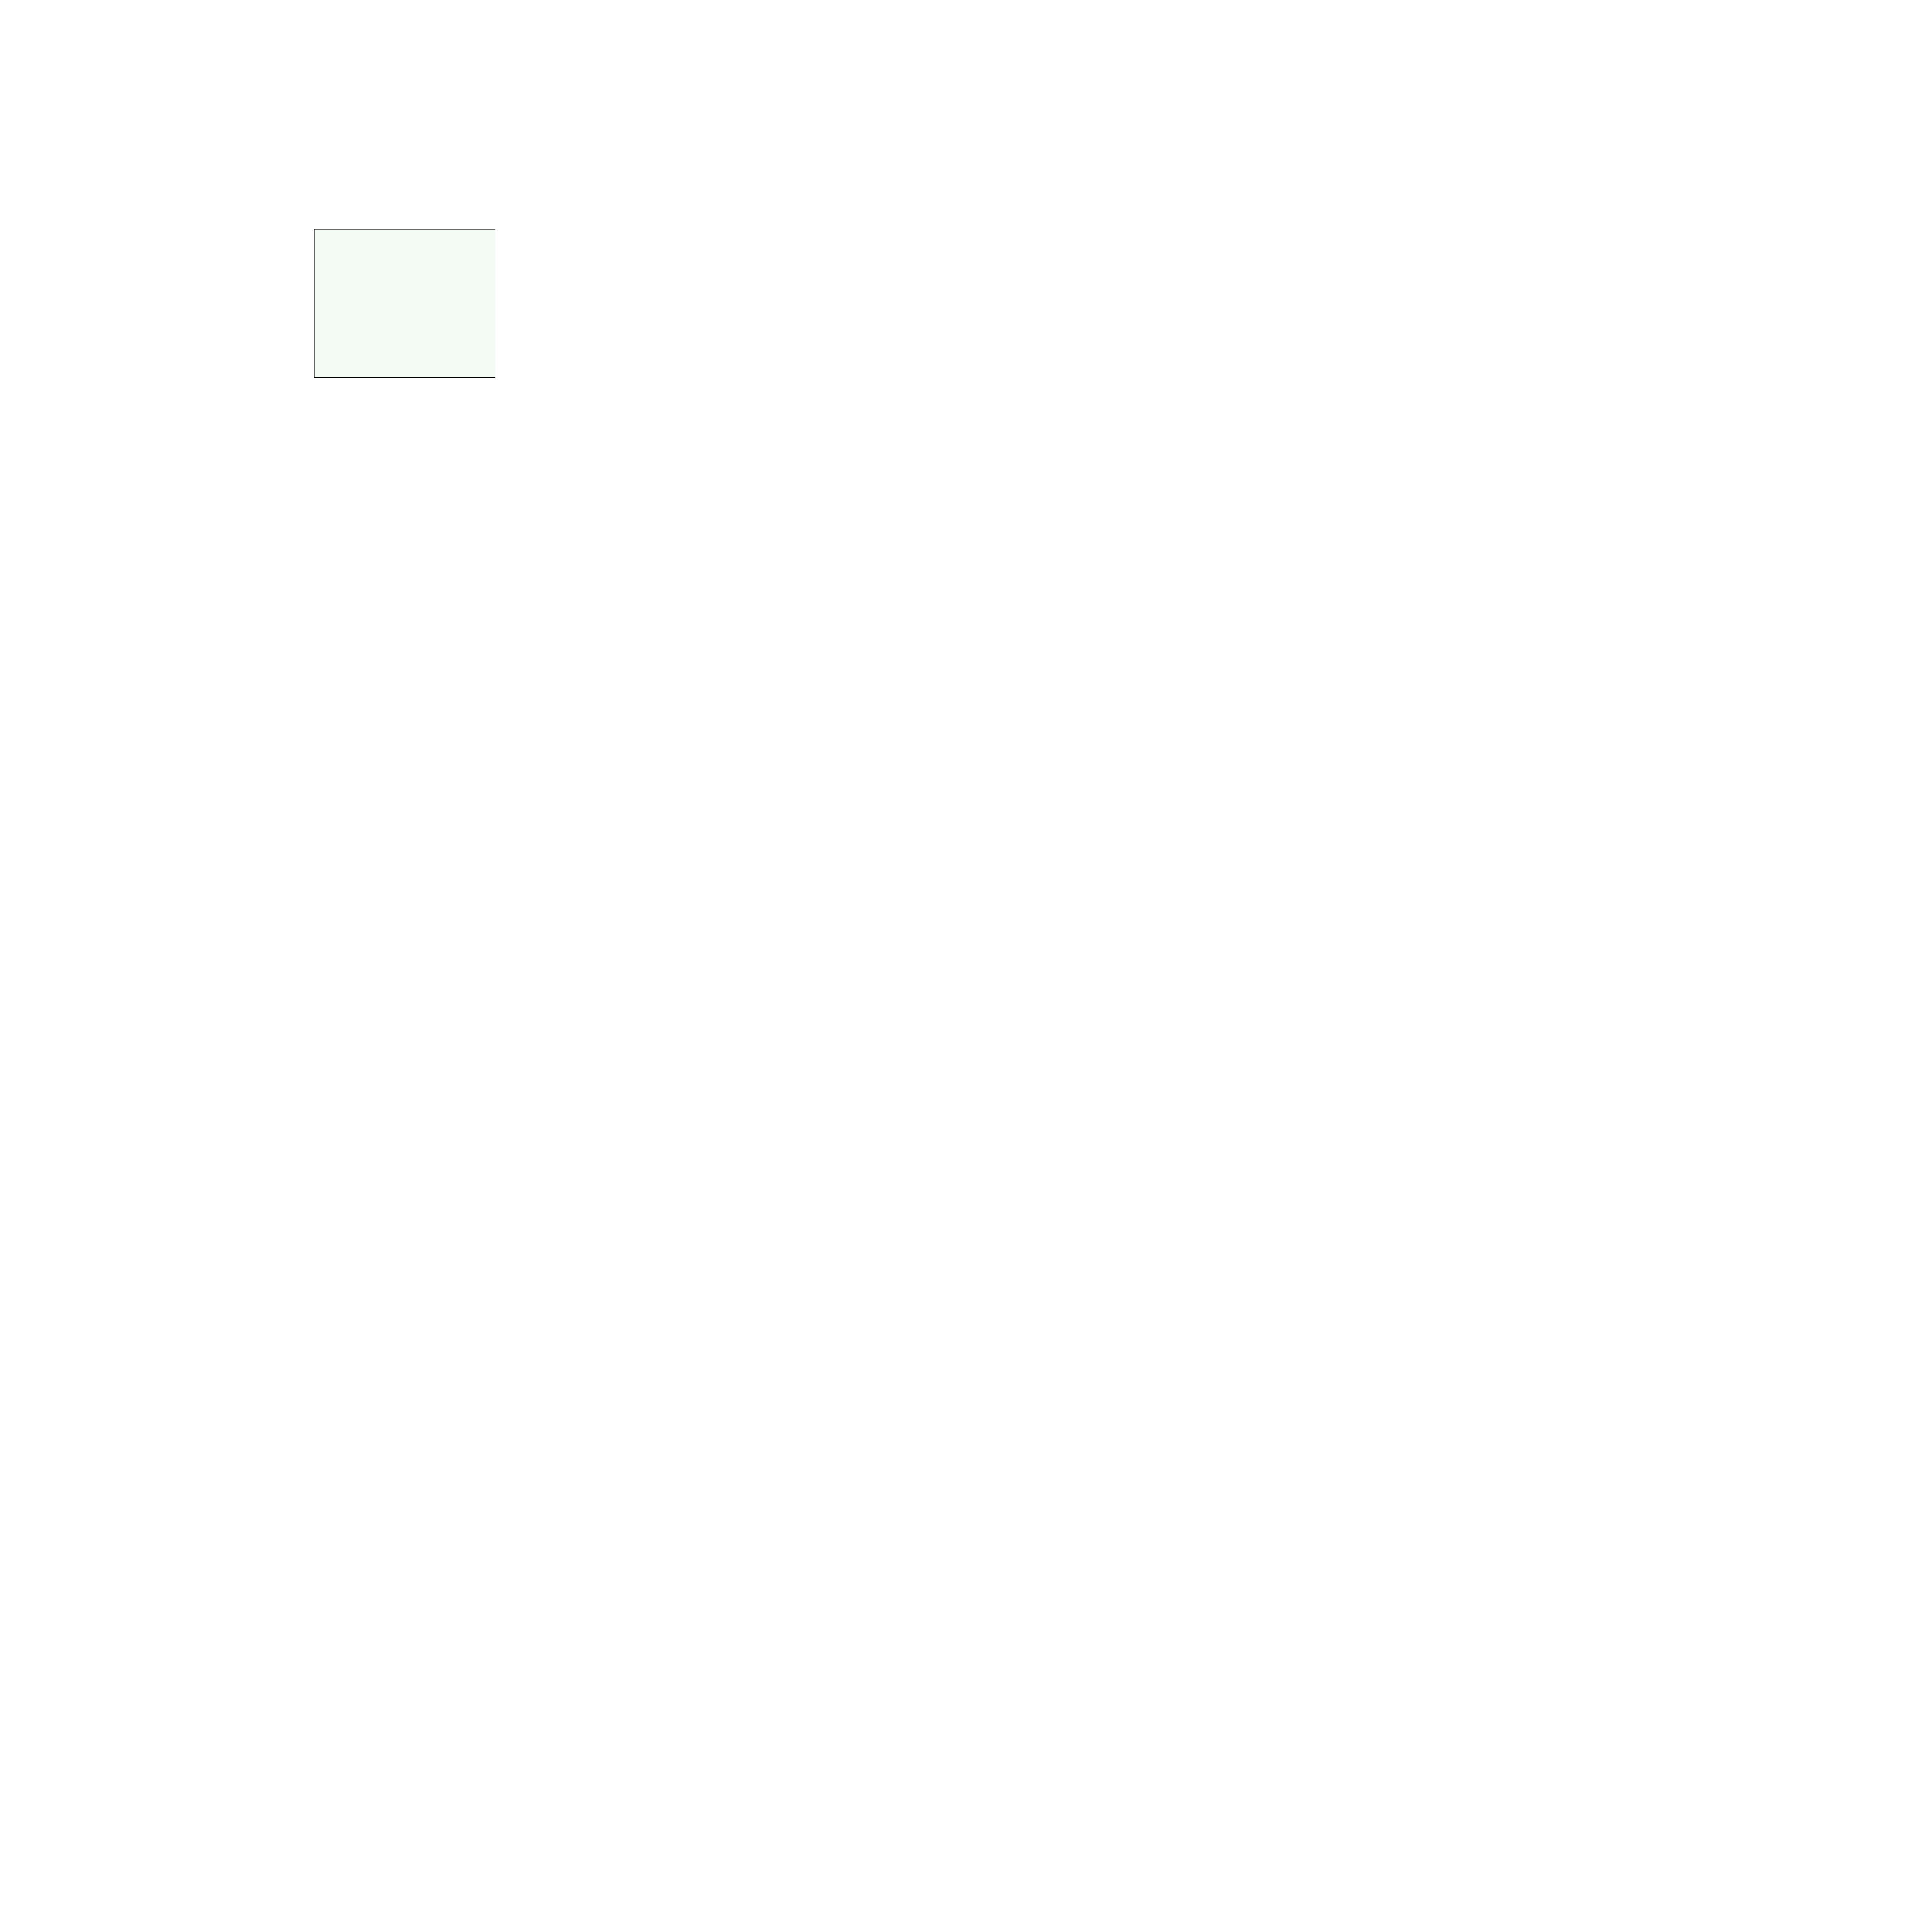 This screenshot has width=1932, height=1932. I want to click on panel-f-structure-model, so click(429, 171).